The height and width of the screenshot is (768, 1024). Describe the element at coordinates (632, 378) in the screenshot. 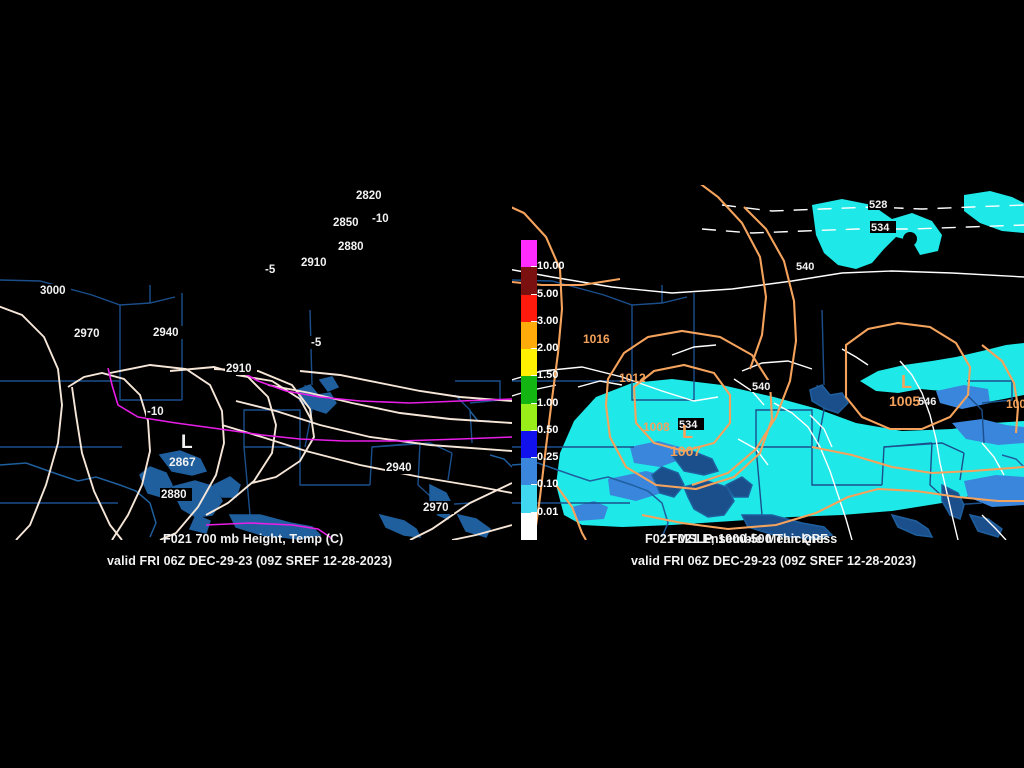

I see `svg-text: 1012` at that location.